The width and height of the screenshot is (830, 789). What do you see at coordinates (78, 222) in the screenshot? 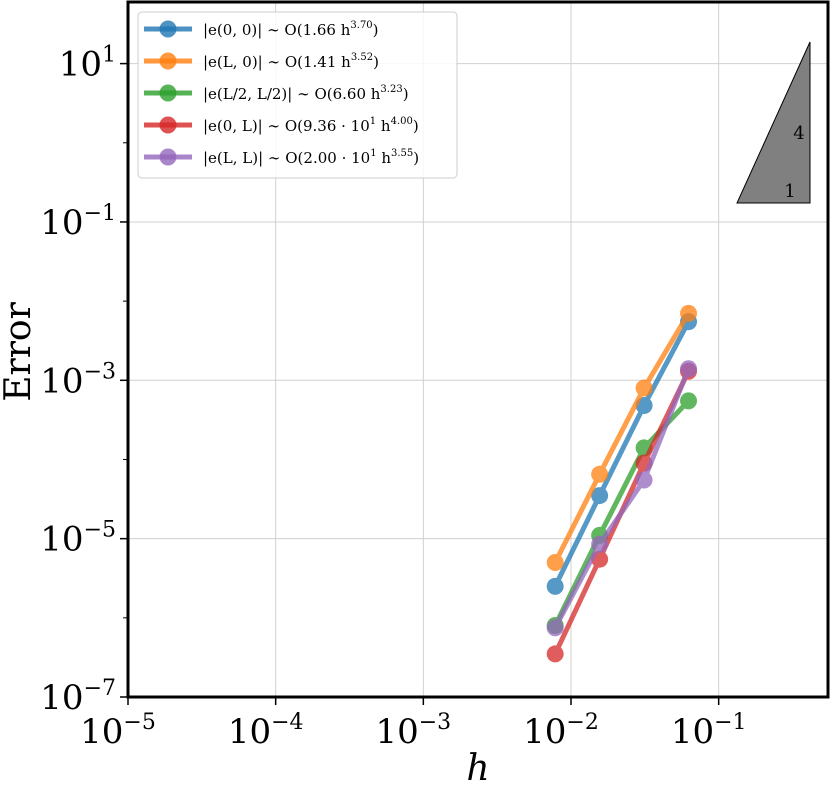
I see `y-tick-label: 10⁻¹` at bounding box center [78, 222].